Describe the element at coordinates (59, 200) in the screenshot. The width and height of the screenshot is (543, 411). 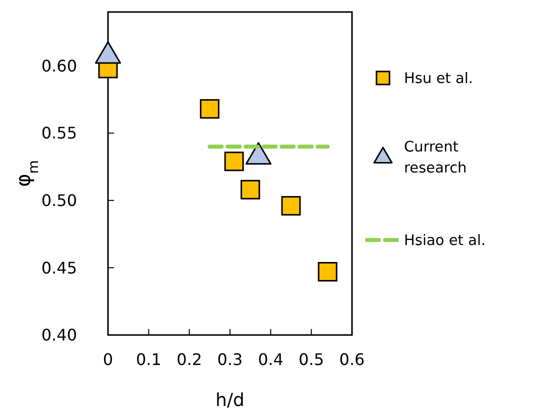
I see `y-tick-label: 0.50` at that location.